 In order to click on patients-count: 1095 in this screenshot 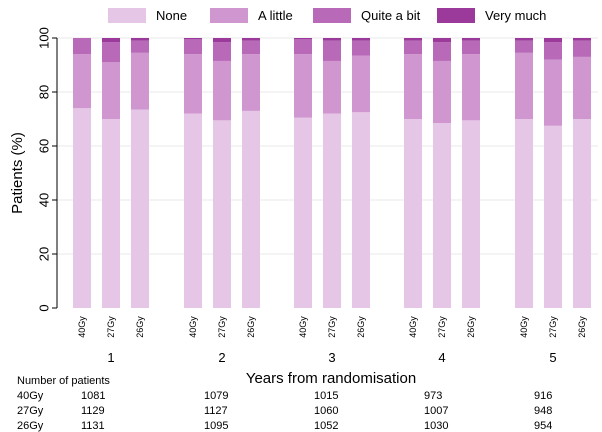, I will do `click(216, 426)`.